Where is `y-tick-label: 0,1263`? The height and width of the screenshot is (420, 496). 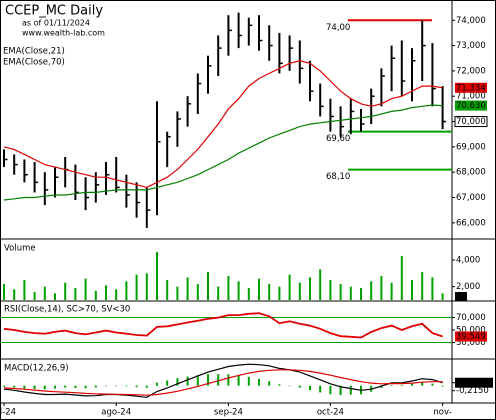
y-tick-label: 0,1263 is located at coordinates (471, 383).